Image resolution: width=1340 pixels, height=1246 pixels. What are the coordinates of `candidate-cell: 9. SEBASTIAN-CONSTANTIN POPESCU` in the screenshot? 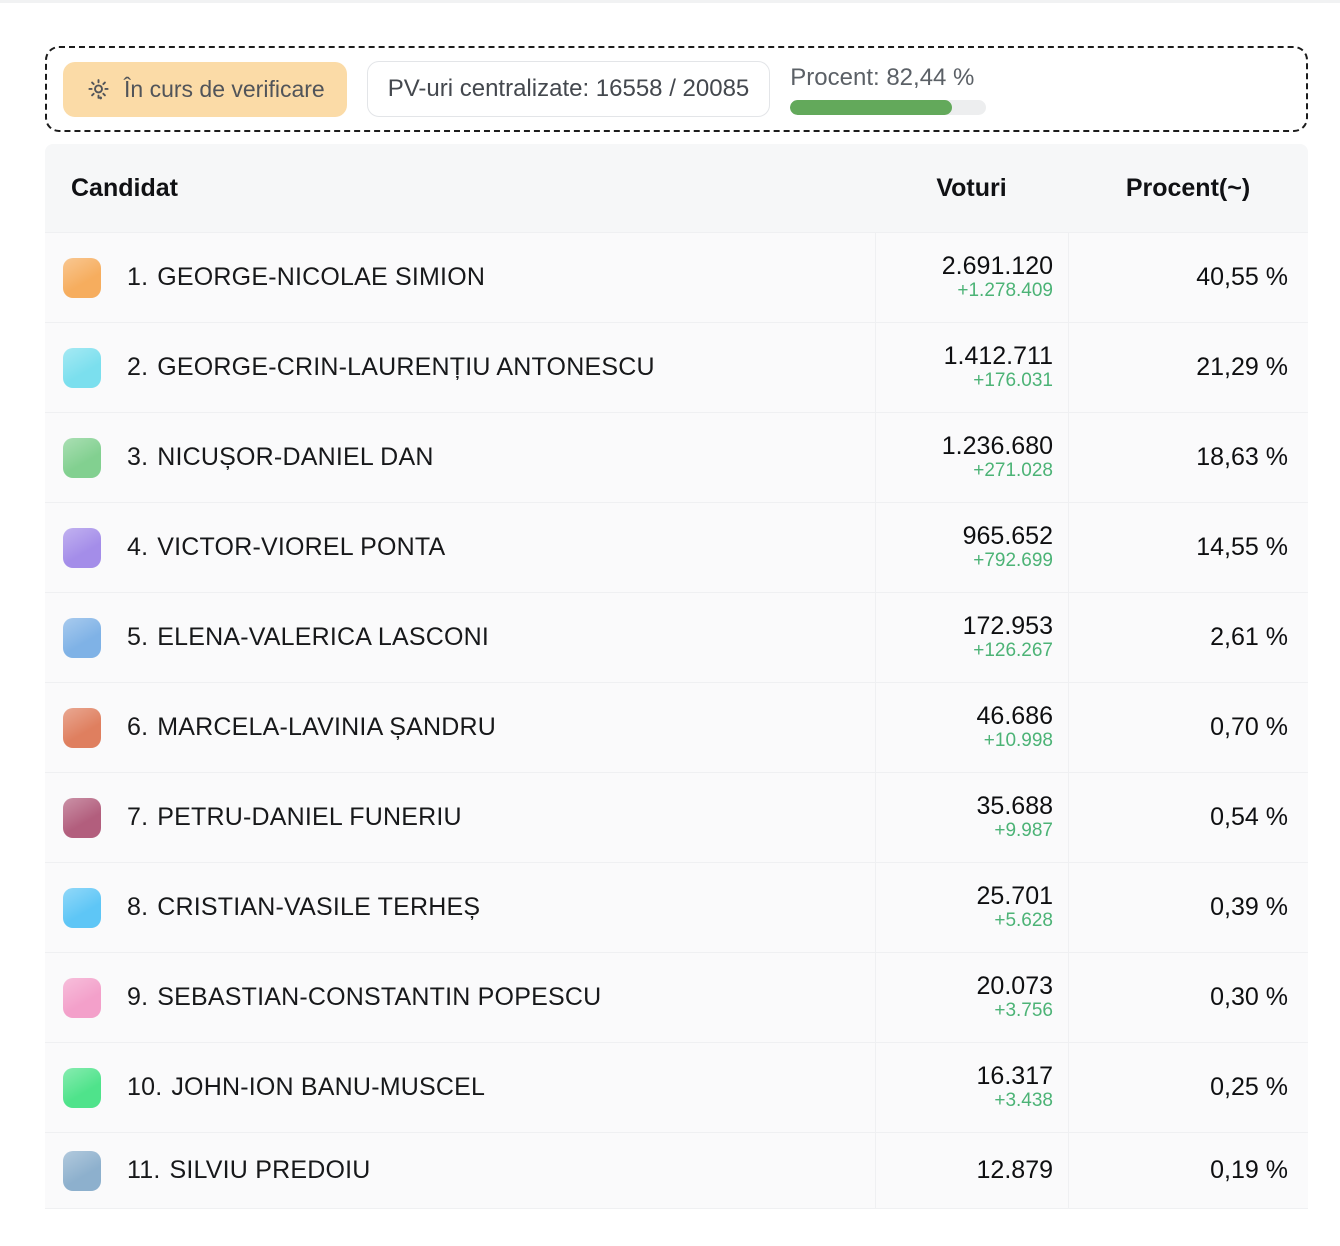 It's located at (460, 997).